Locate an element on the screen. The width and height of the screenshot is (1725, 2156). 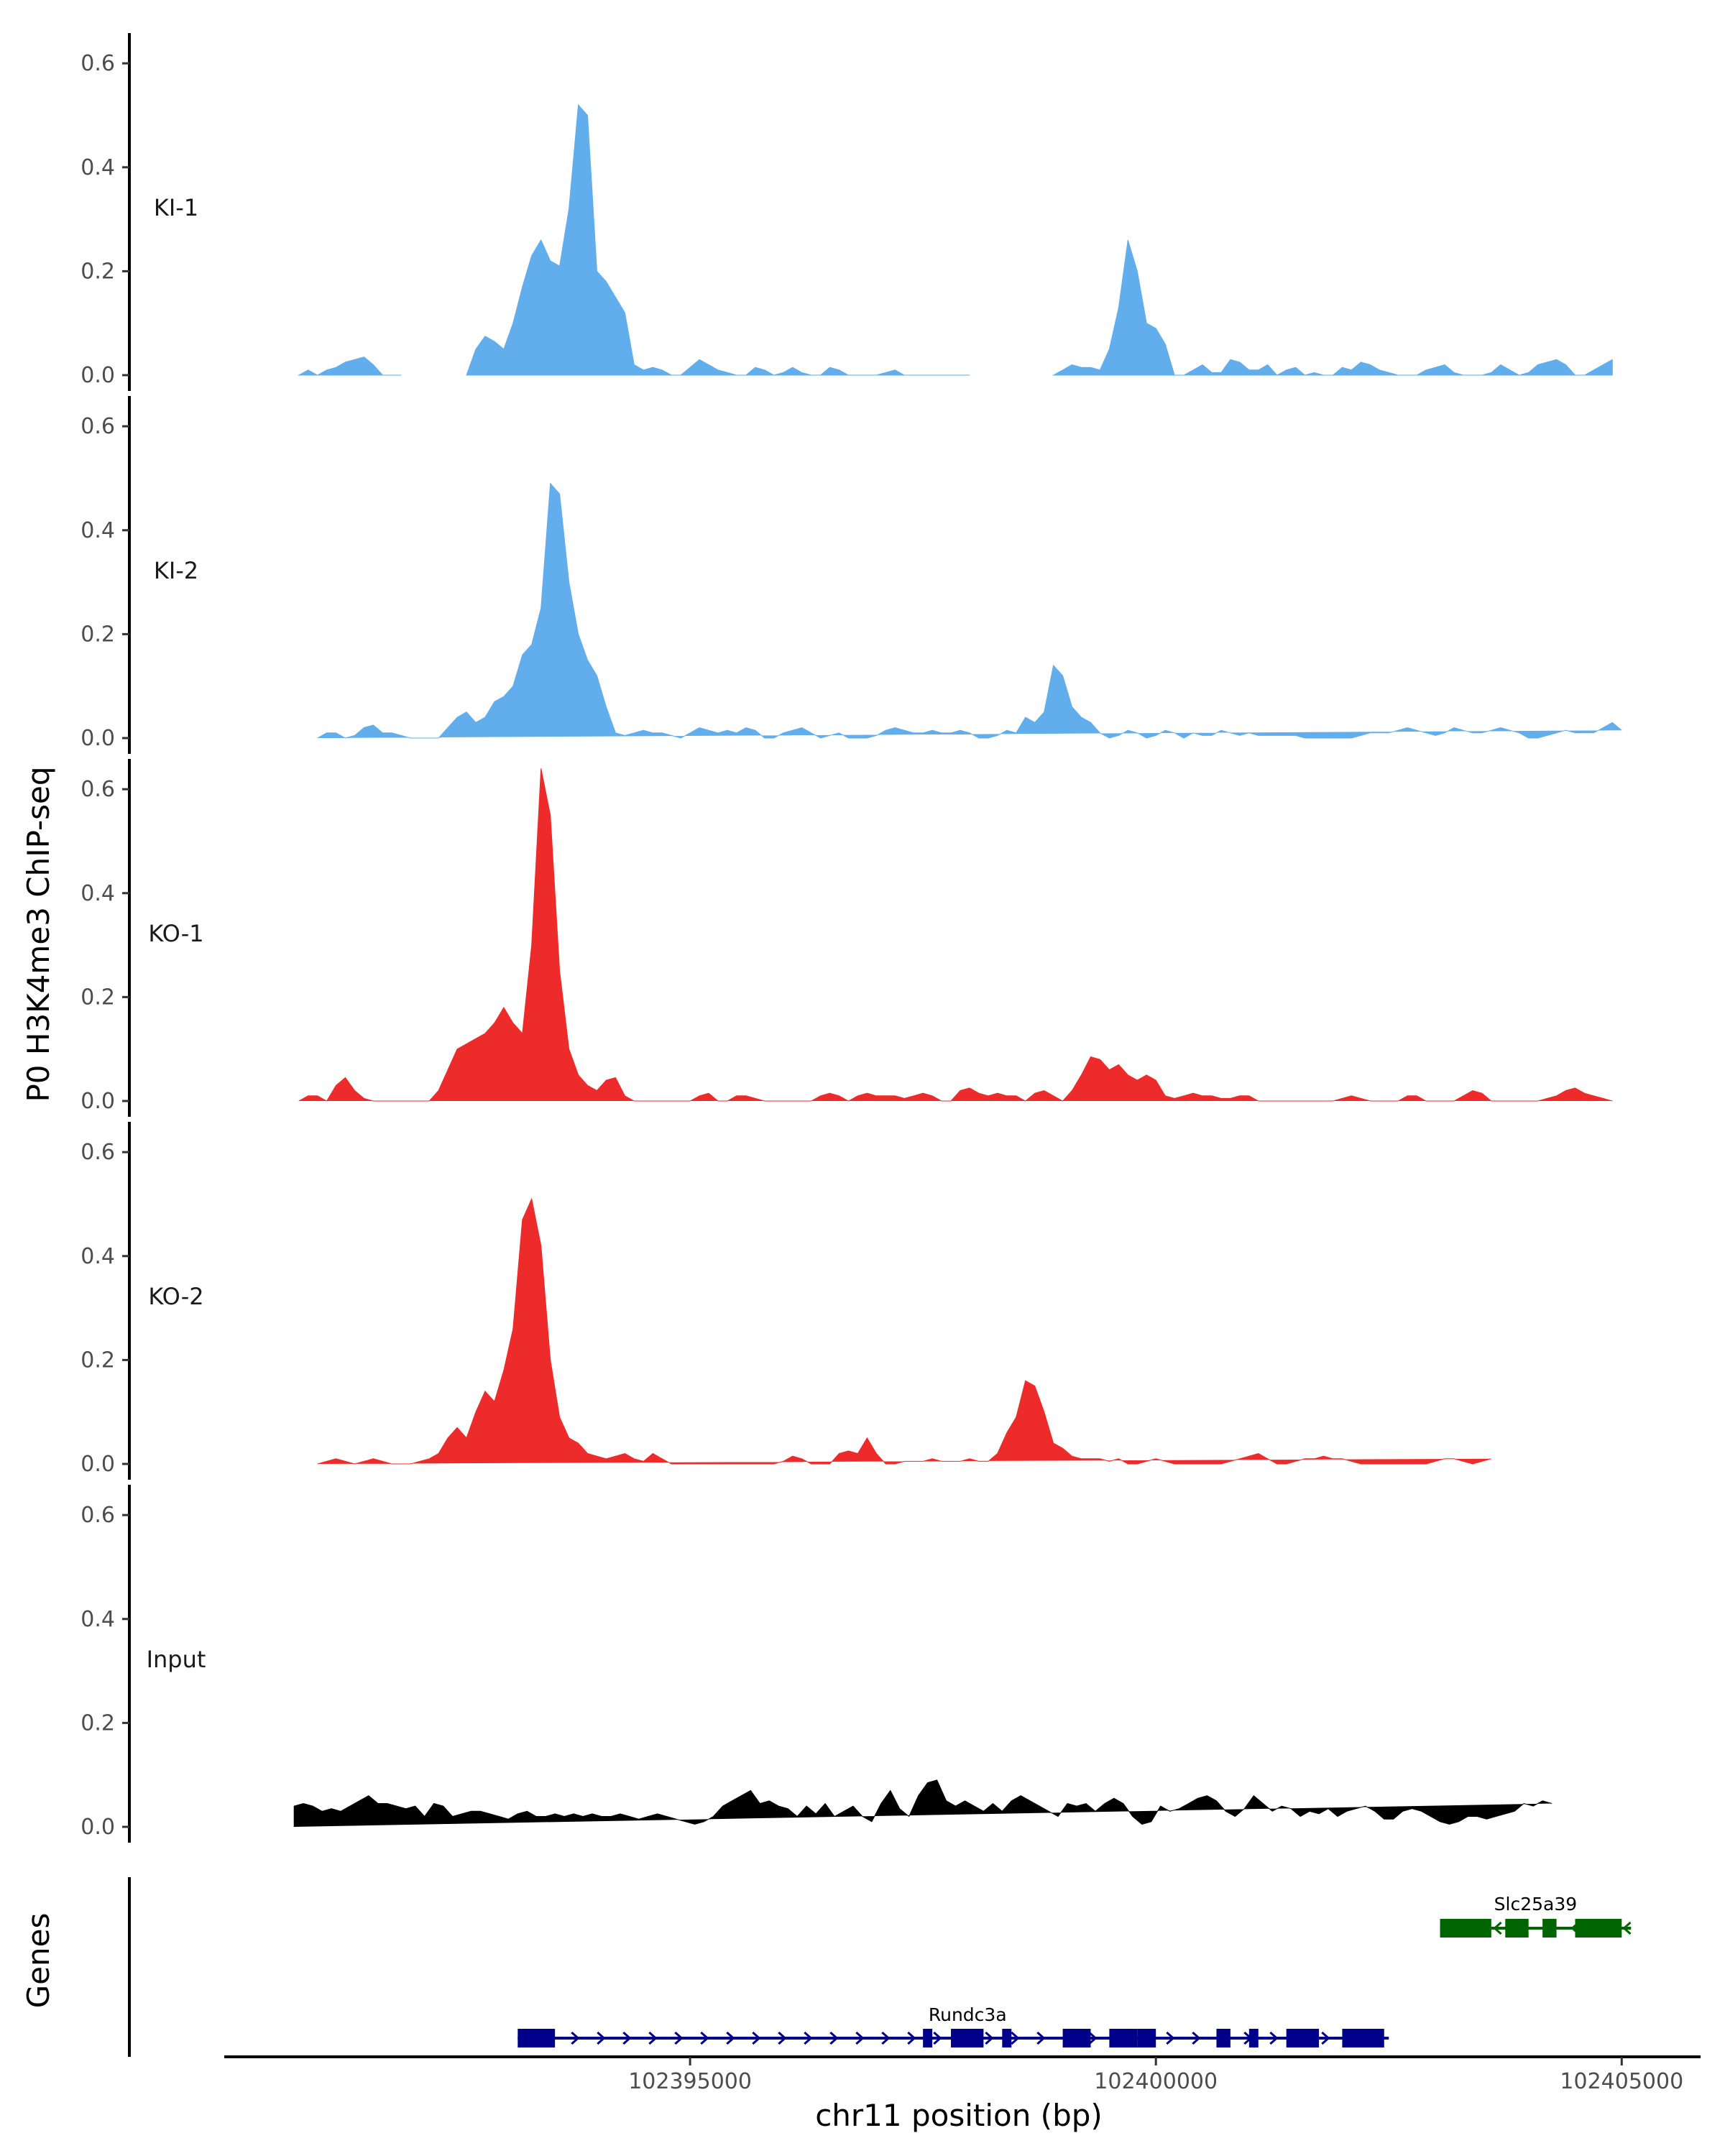
track-ki-2: 0.0 0.2 0.4 0.6 KI-2 is located at coordinates (851, 575).